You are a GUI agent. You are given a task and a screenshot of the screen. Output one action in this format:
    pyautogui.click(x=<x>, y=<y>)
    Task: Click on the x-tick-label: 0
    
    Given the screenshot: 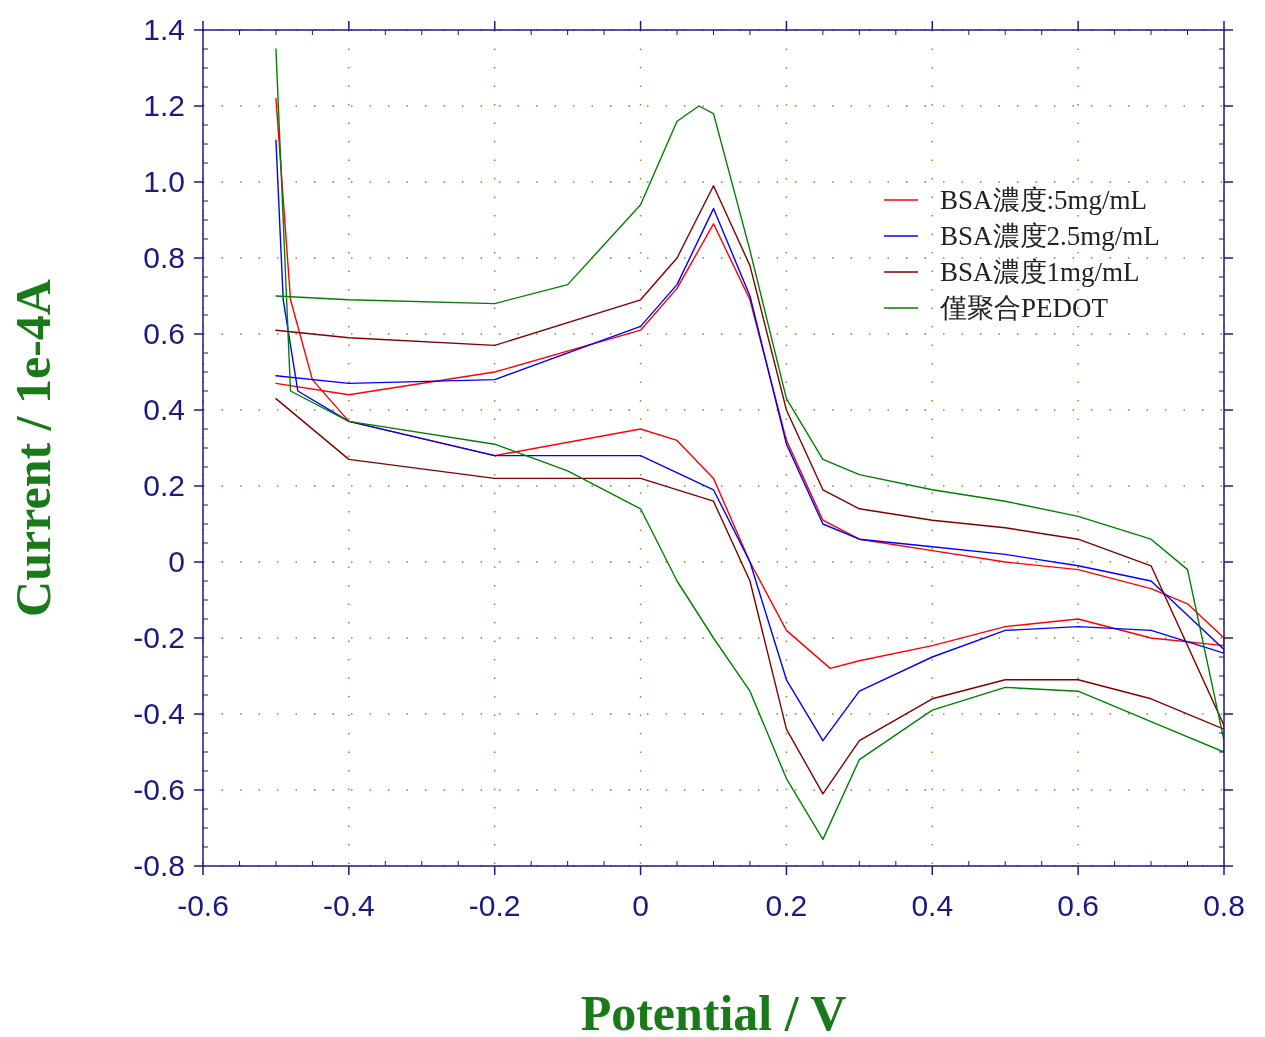 What is the action you would take?
    pyautogui.click(x=640, y=905)
    